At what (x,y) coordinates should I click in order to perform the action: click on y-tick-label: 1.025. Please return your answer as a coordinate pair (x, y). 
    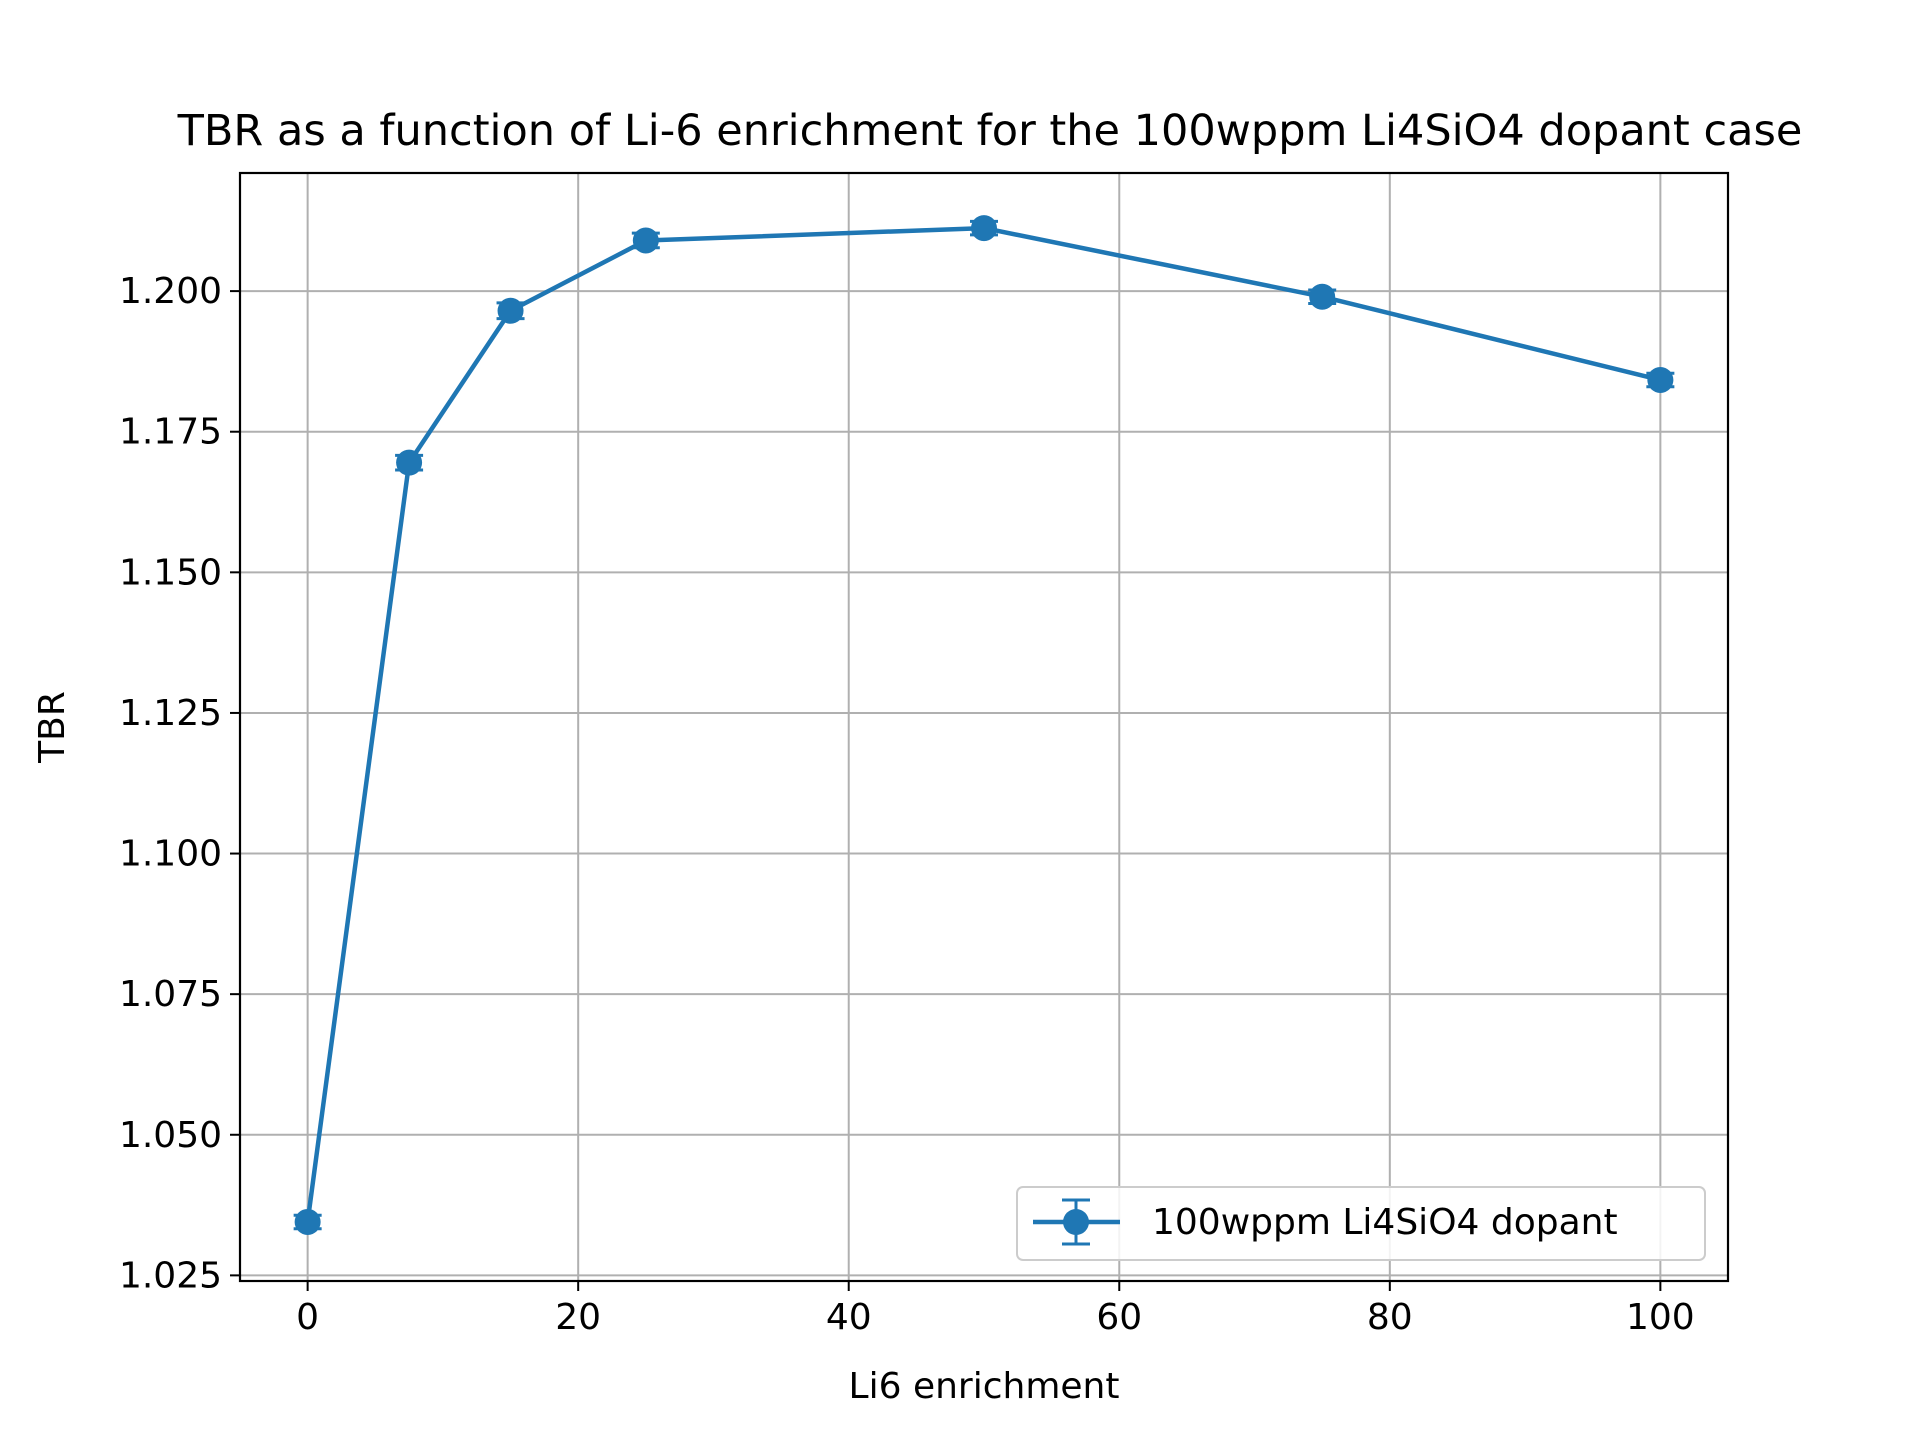
    Looking at the image, I should click on (170, 1275).